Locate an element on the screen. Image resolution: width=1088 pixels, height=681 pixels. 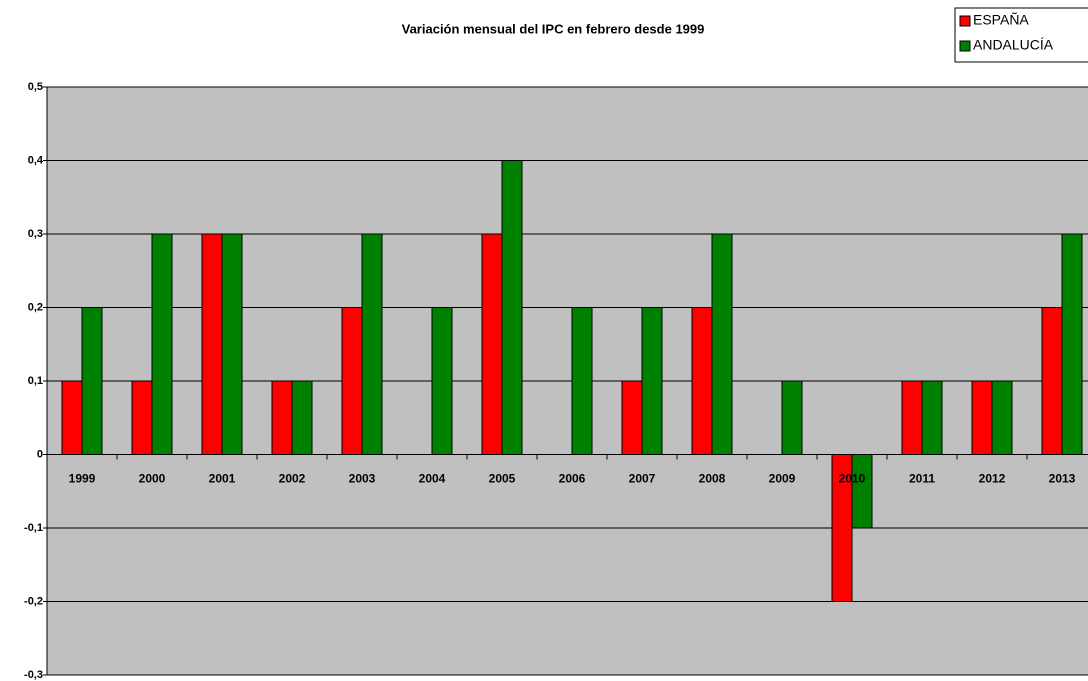
x-tick-label: 2013 is located at coordinates (1062, 479).